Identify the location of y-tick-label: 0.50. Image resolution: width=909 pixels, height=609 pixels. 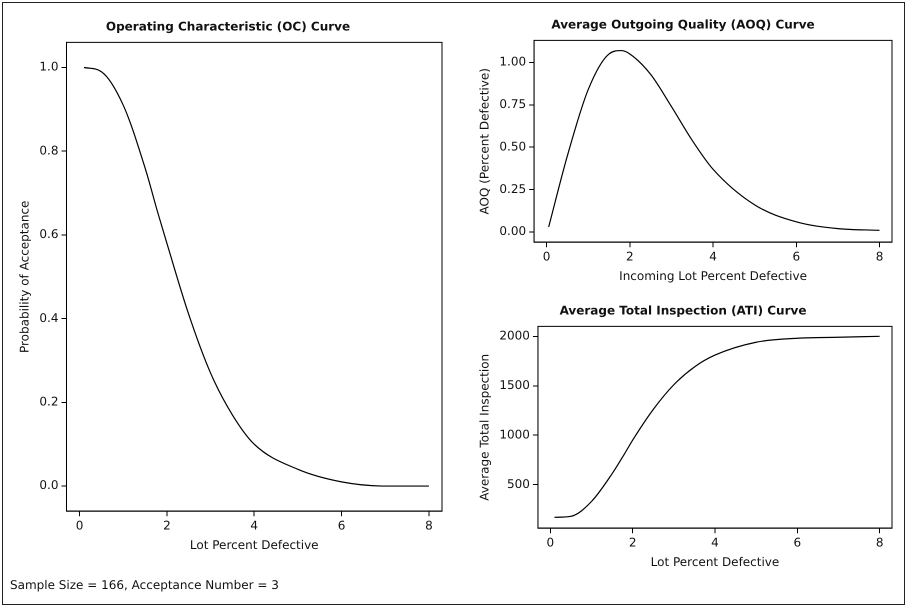
(512, 146).